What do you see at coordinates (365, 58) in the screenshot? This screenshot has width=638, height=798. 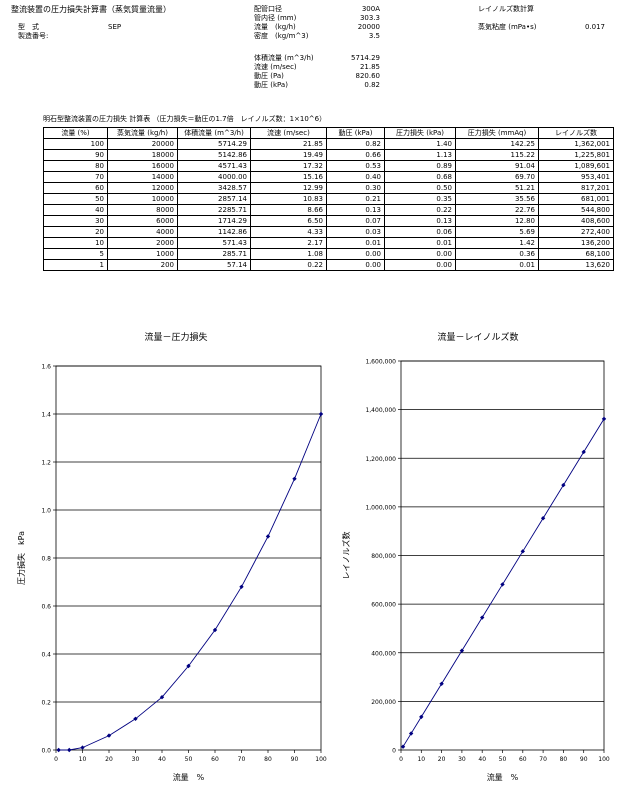 I see `calc-value: 5714.29` at bounding box center [365, 58].